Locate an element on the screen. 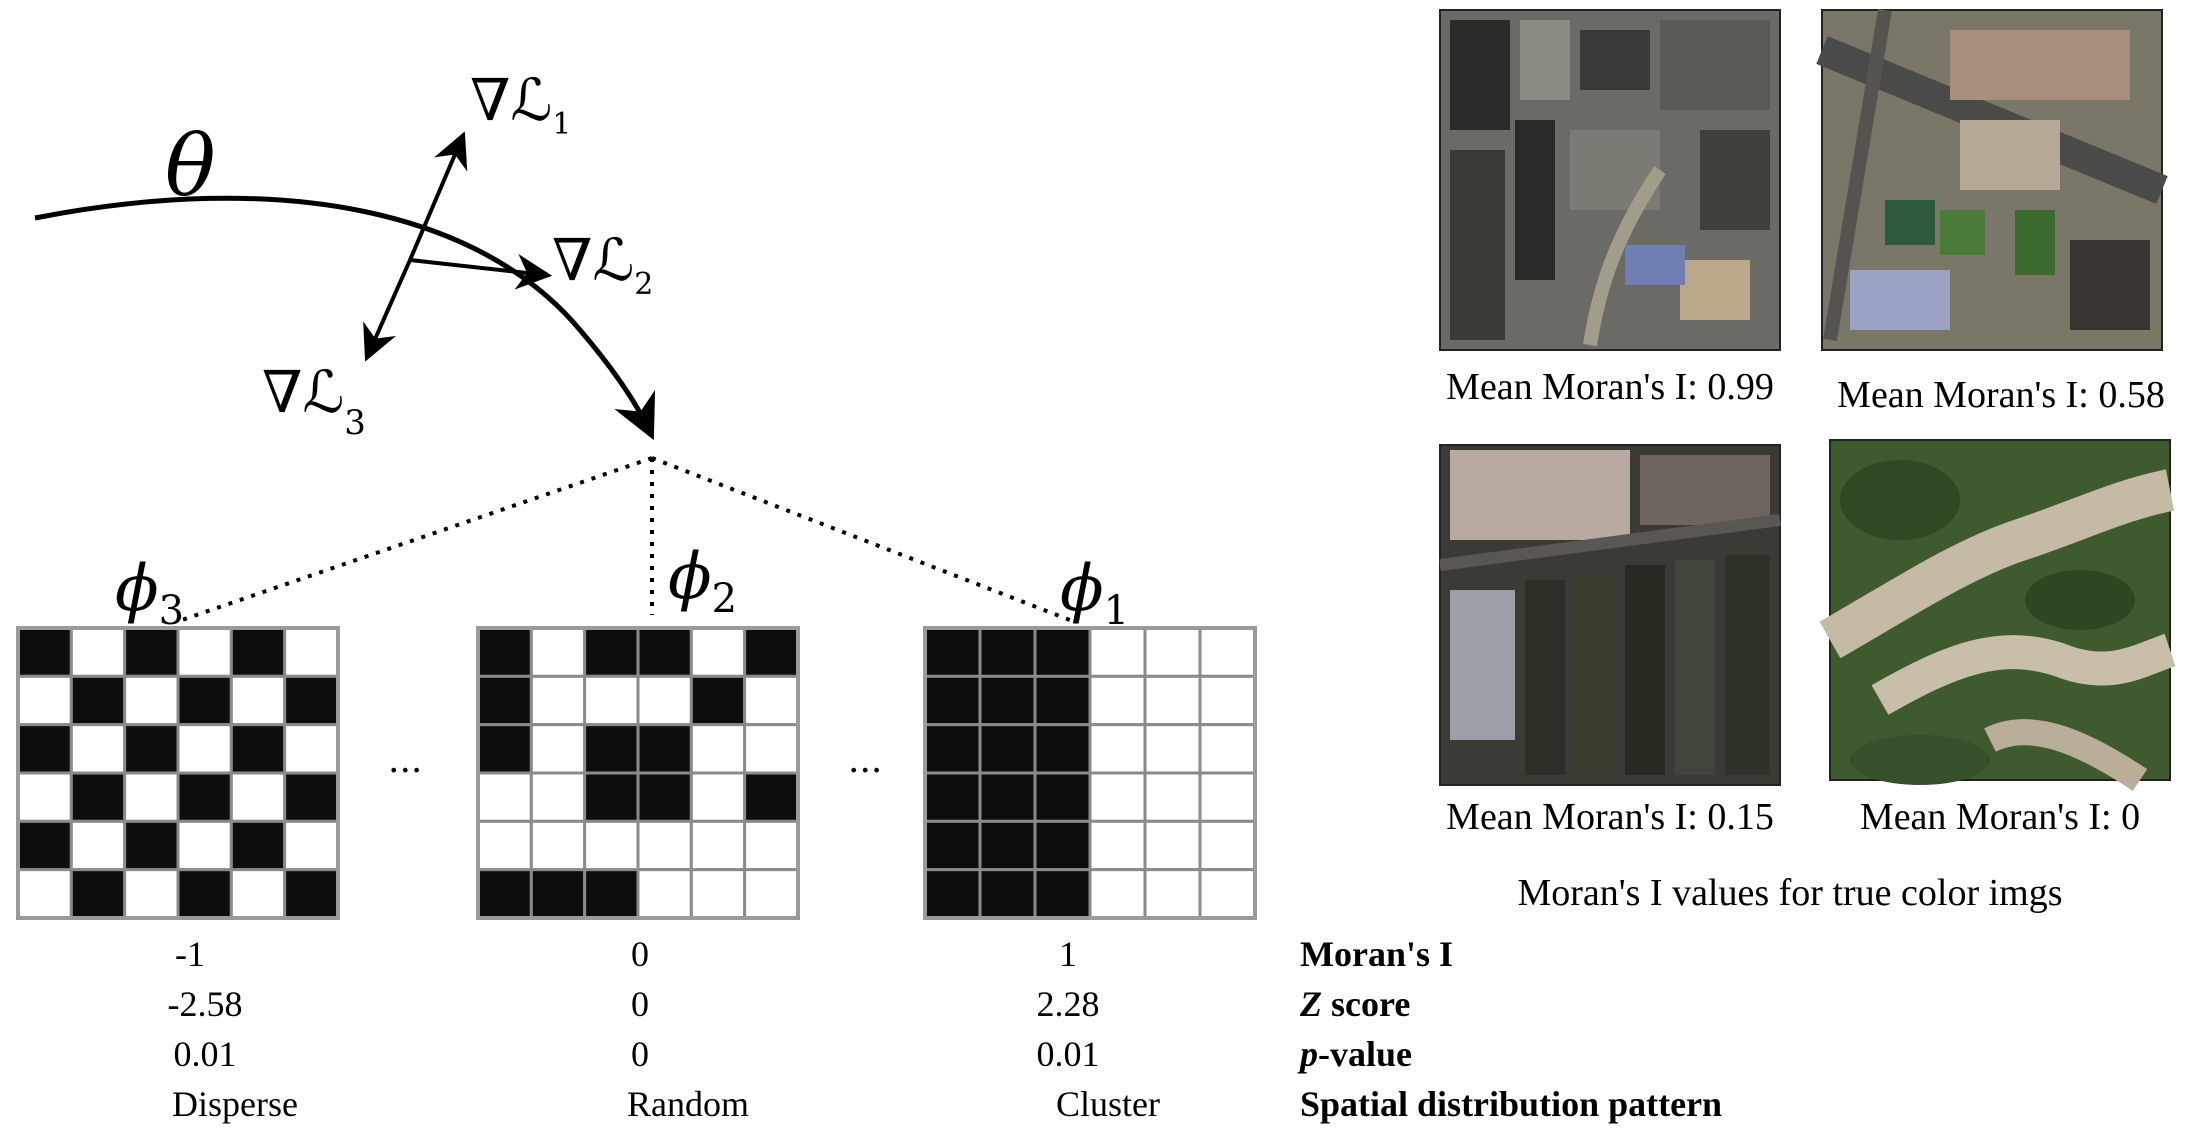  satellite-caption-dense-urban: Mean Moran's I: 0.99 is located at coordinates (1610, 387).